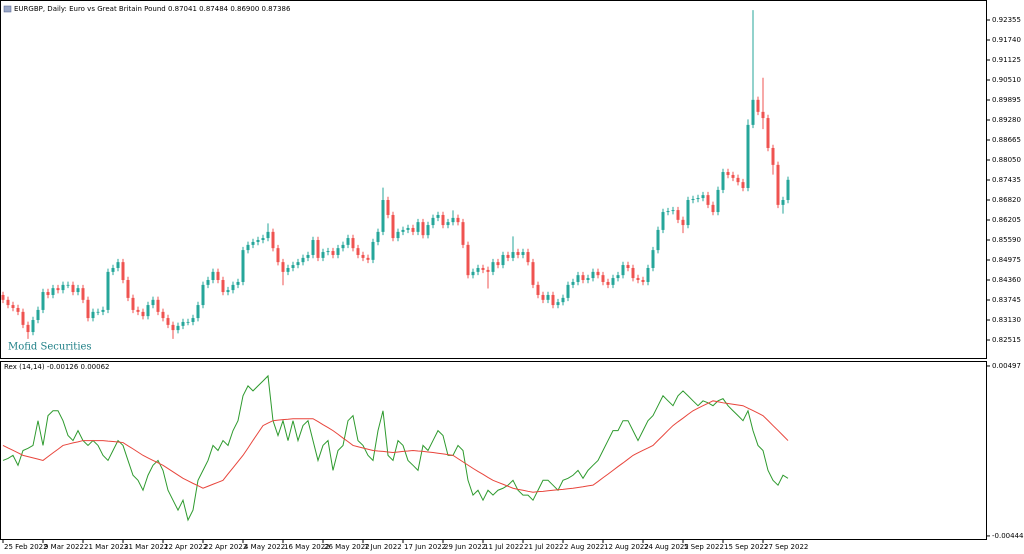 The width and height of the screenshot is (1024, 554). What do you see at coordinates (106, 547) in the screenshot?
I see `x-tick-label: 21 Mar 2022` at bounding box center [106, 547].